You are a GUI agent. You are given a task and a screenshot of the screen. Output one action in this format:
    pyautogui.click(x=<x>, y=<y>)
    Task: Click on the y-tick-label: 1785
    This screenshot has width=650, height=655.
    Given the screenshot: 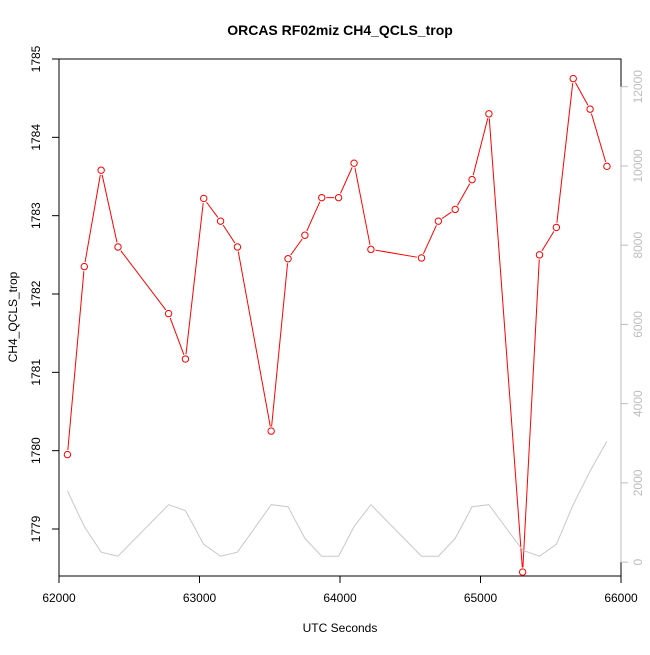 What is the action you would take?
    pyautogui.click(x=36, y=58)
    